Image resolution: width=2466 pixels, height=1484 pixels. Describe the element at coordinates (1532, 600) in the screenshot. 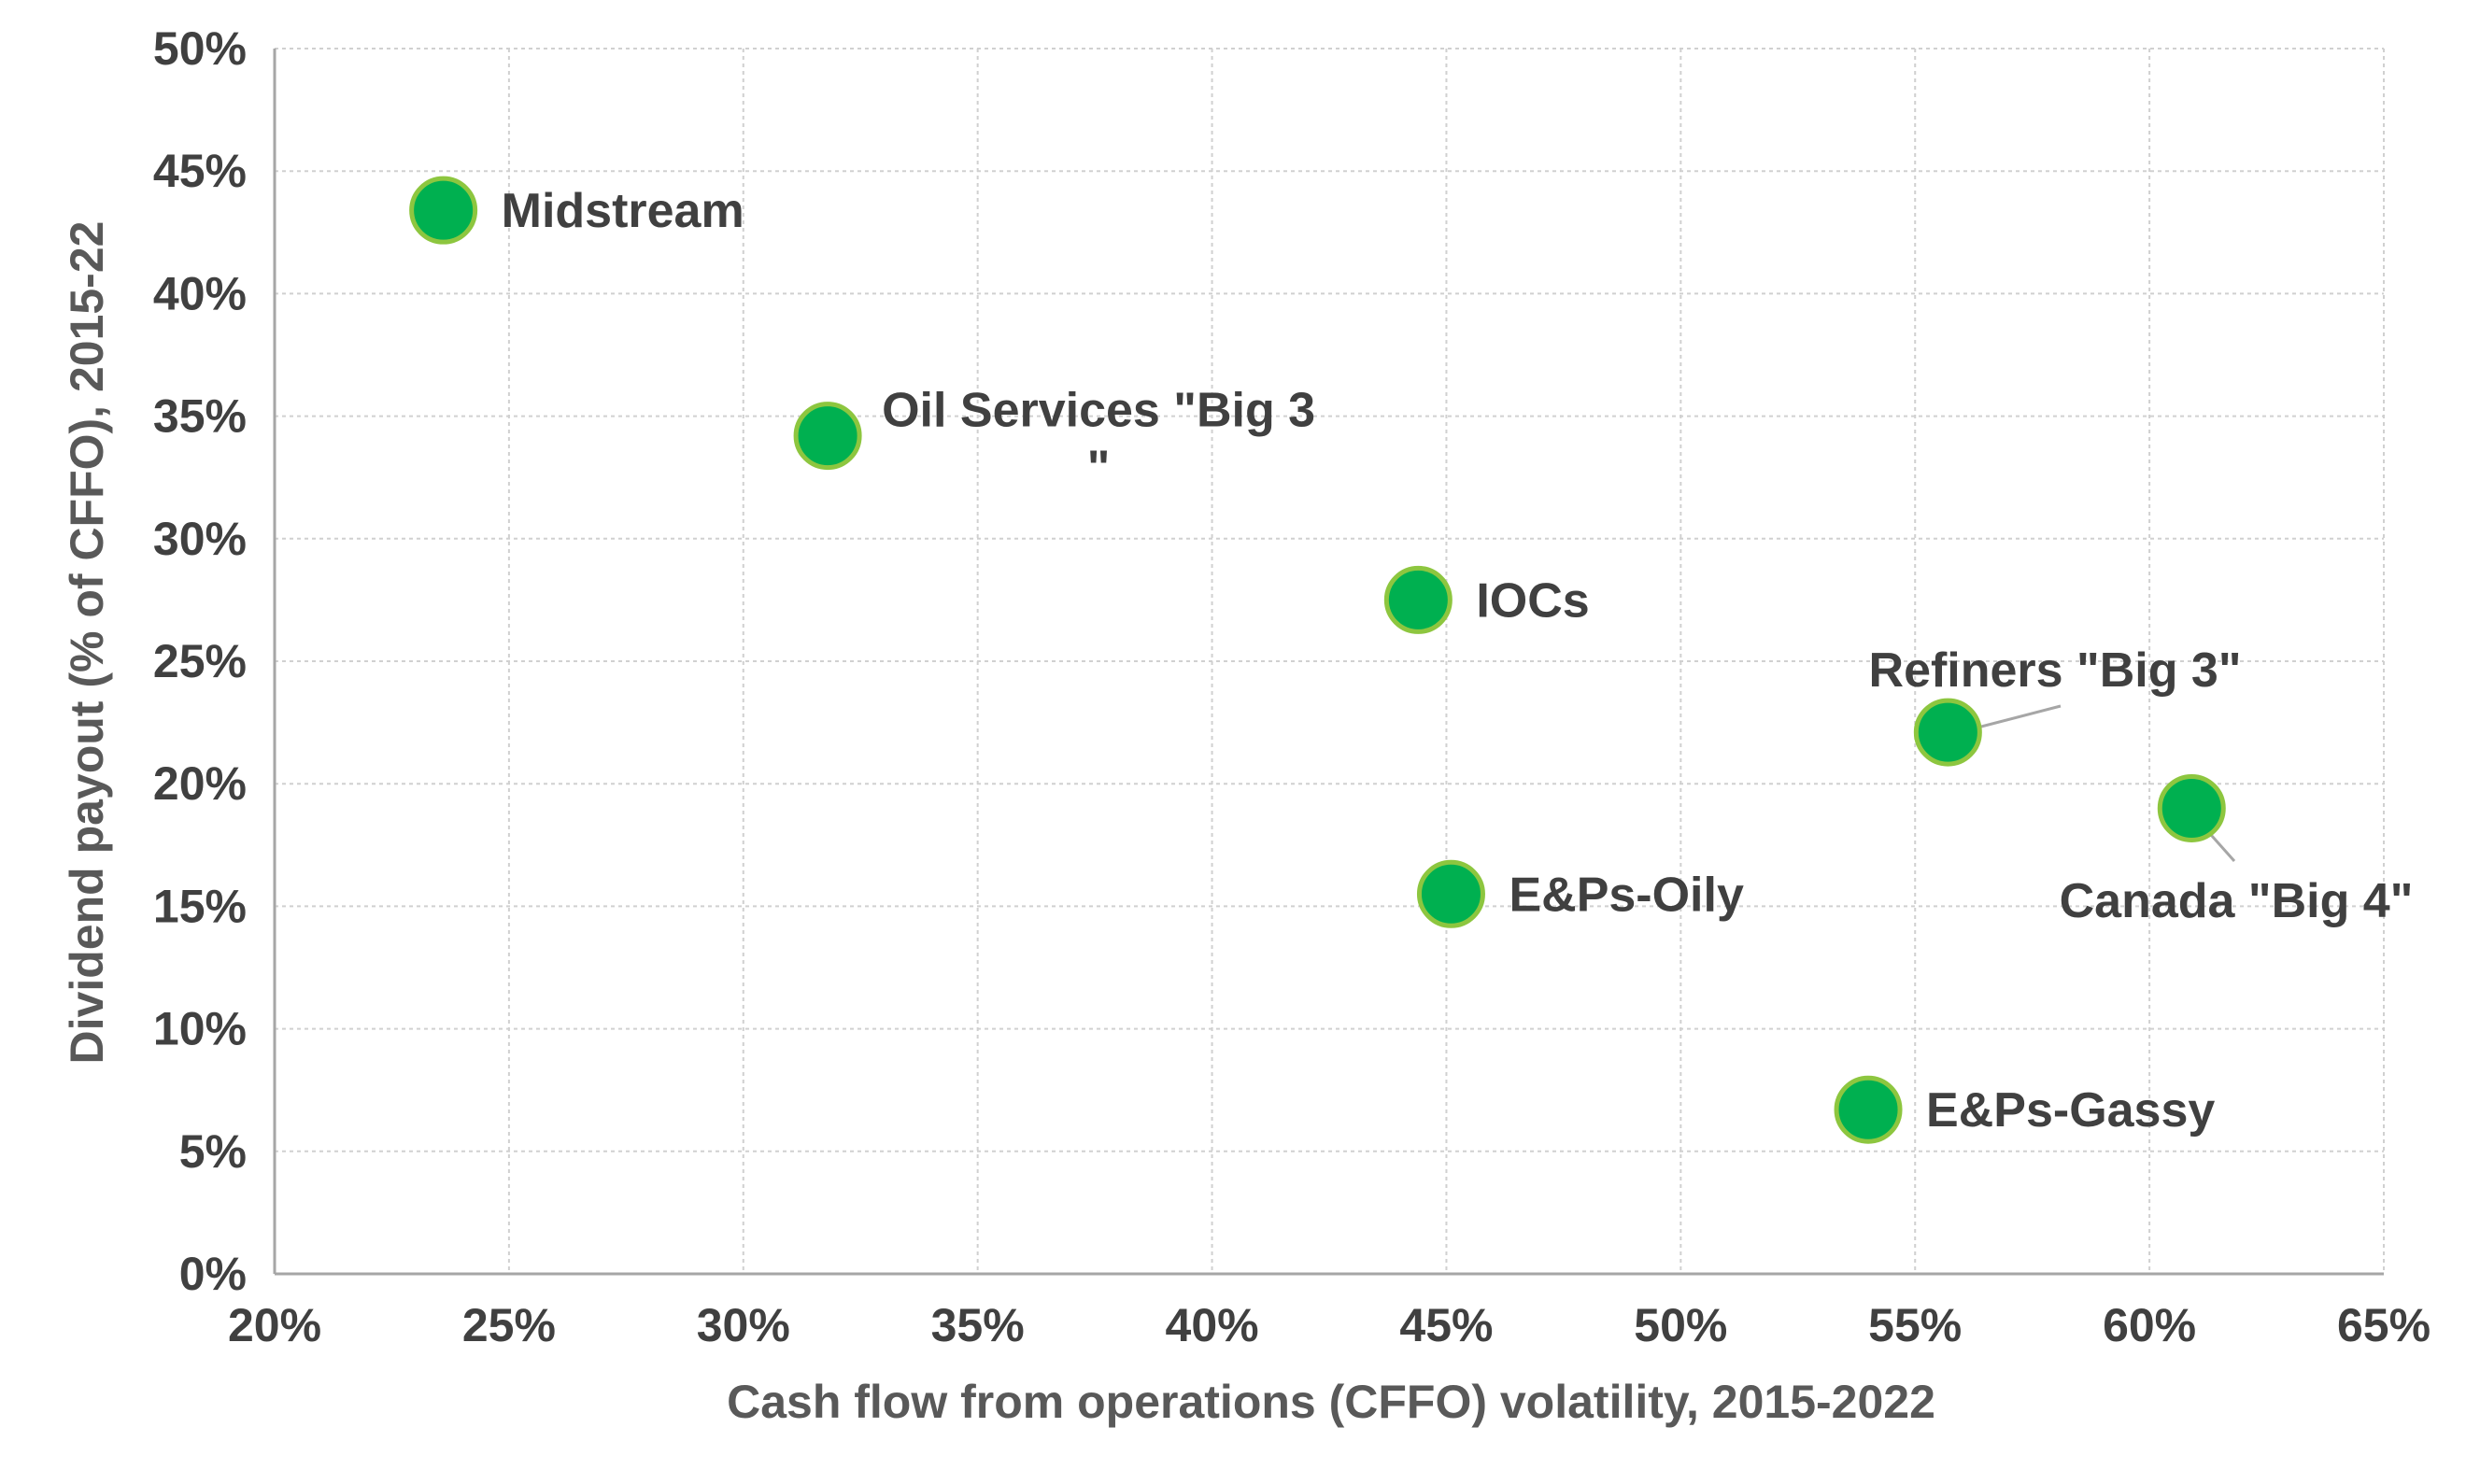

I see `data-point-label: IOCs` at that location.